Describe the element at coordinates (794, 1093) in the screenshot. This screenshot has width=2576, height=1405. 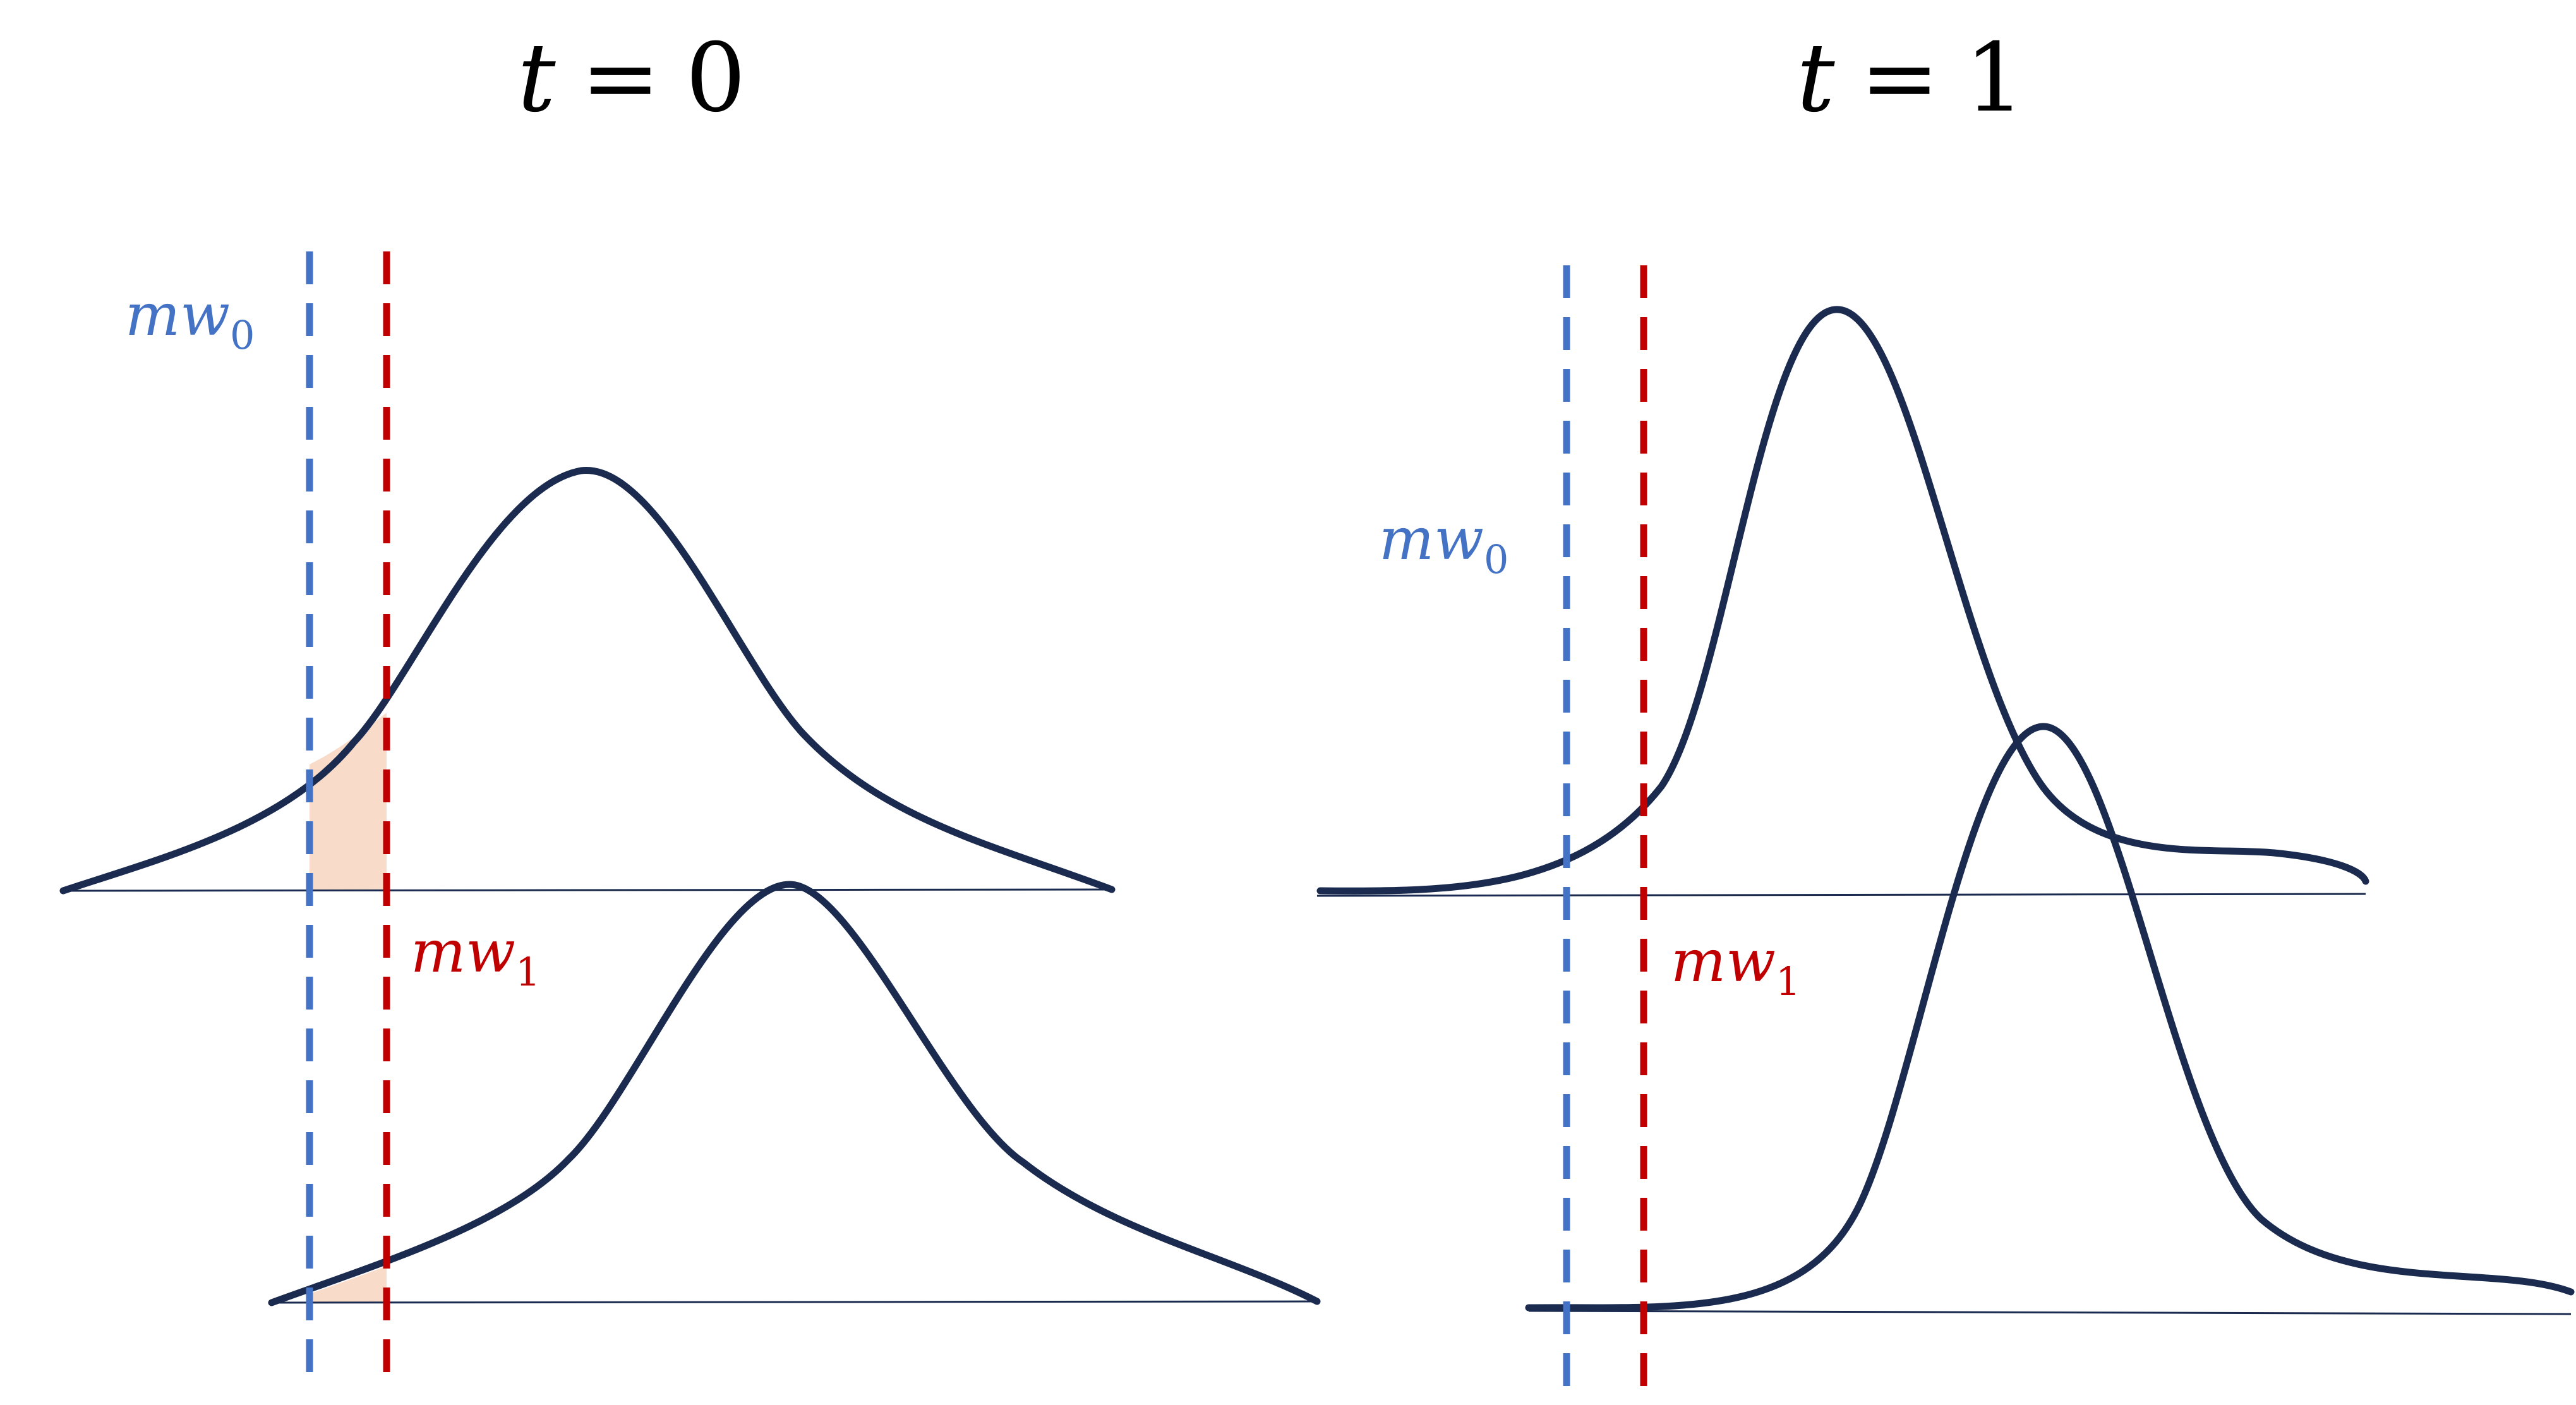
I see `panel-t0-lower-distribution-curve` at that location.